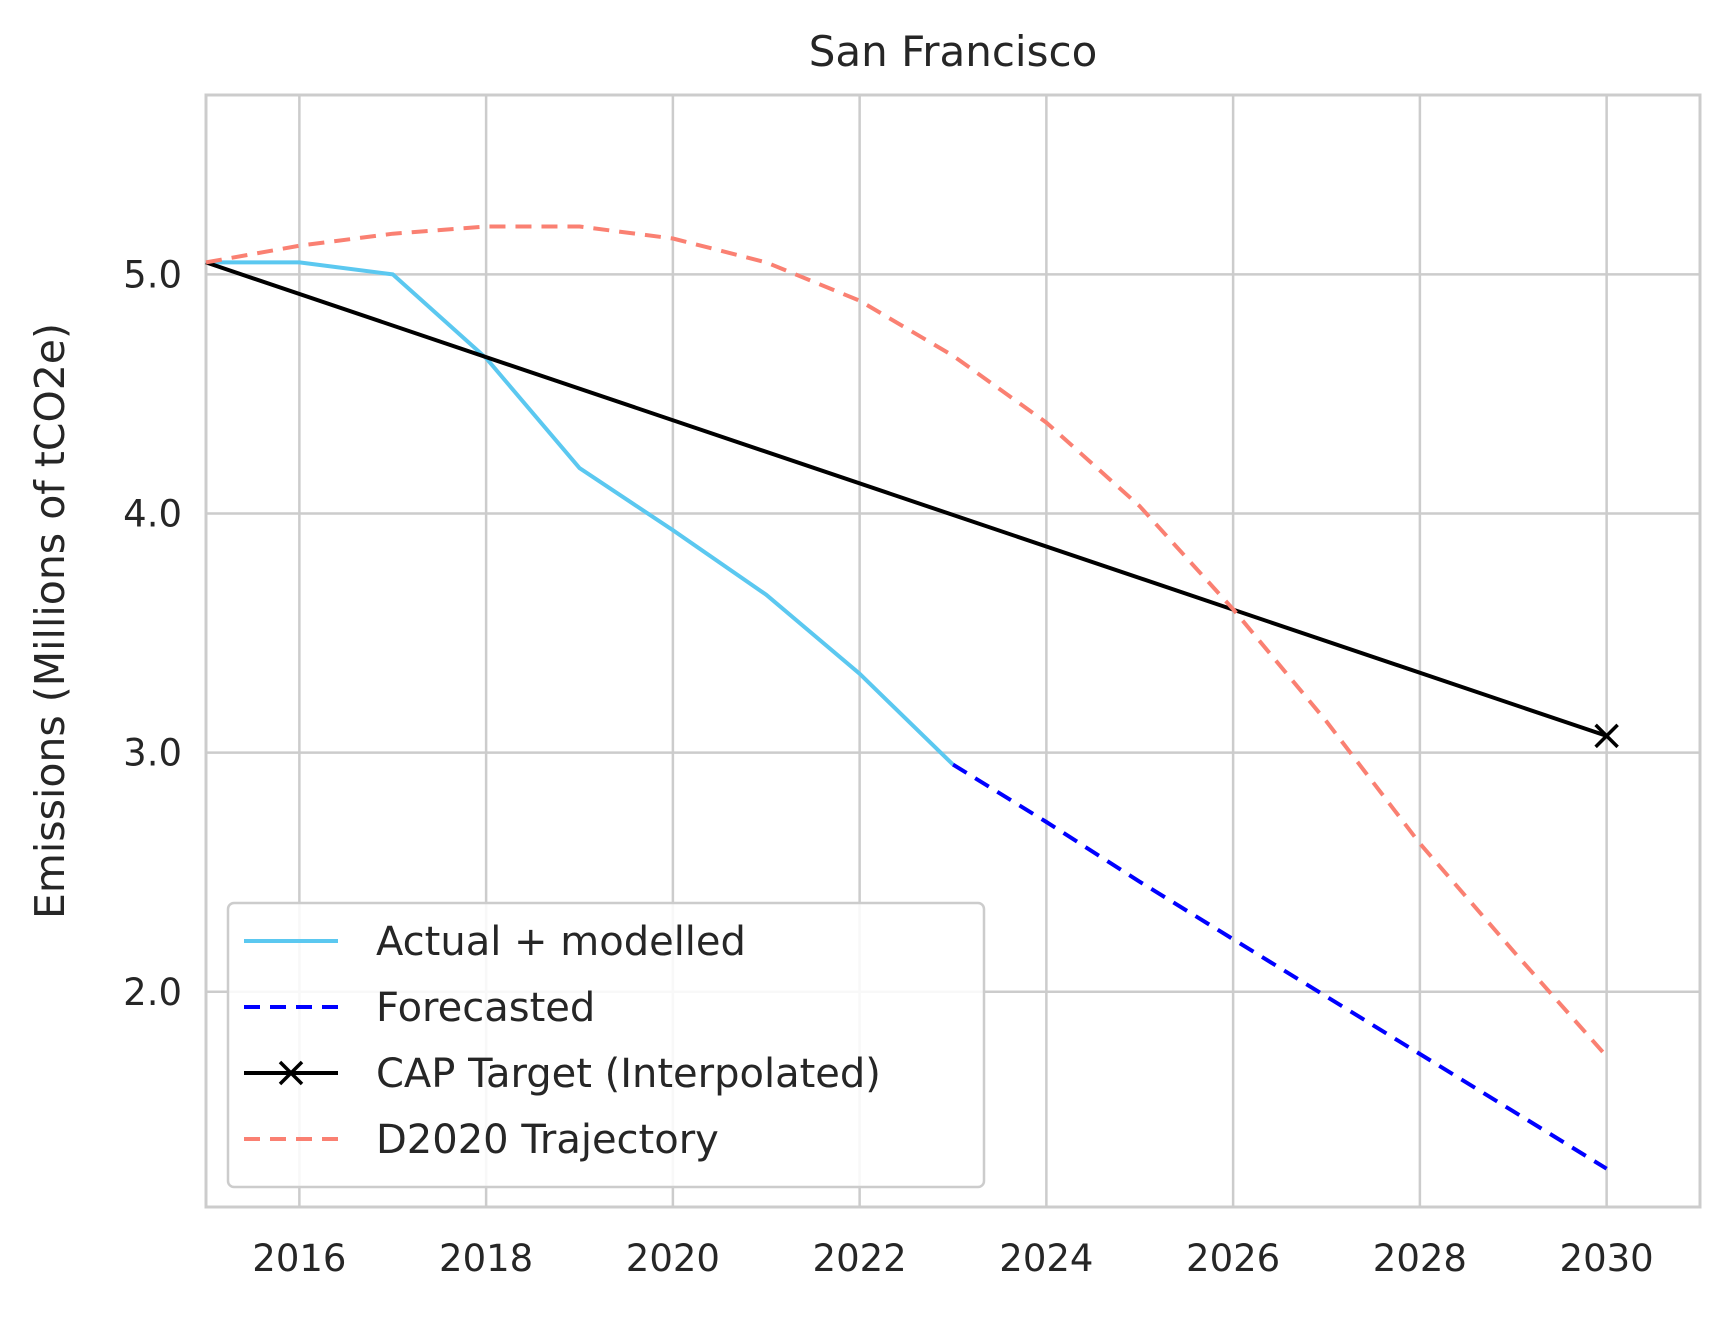 This screenshot has height=1318, width=1722. I want to click on x-tick-label: 2026, so click(1233, 1258).